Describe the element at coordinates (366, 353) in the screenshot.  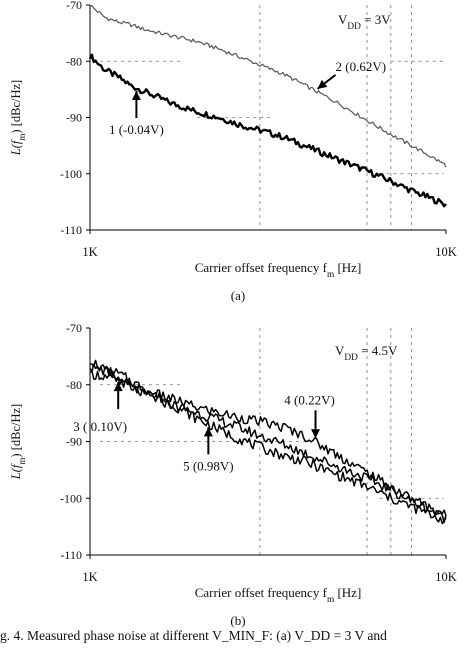
I see `panel-b-vdd-annotation: VDD = 4.5V` at that location.